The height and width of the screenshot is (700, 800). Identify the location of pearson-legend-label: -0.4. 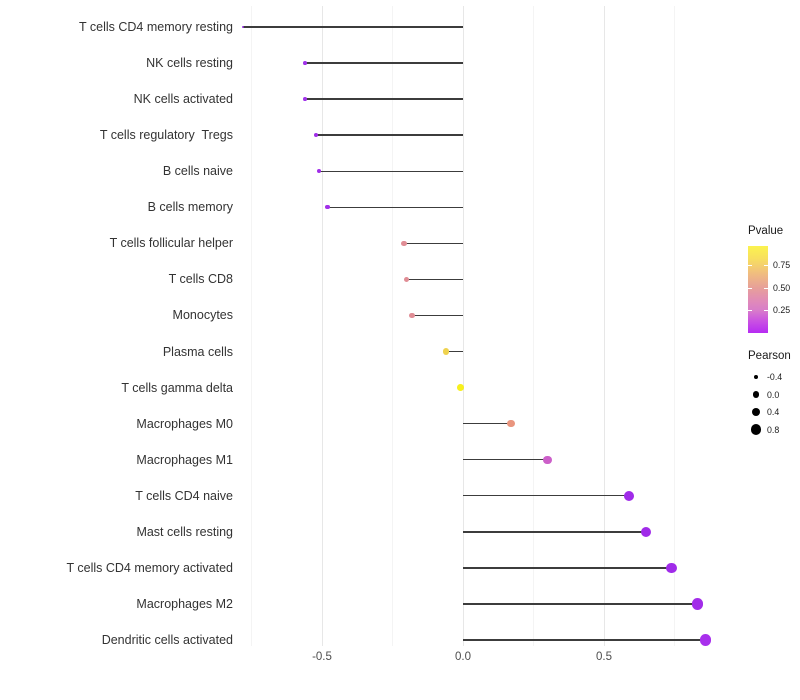
(775, 377).